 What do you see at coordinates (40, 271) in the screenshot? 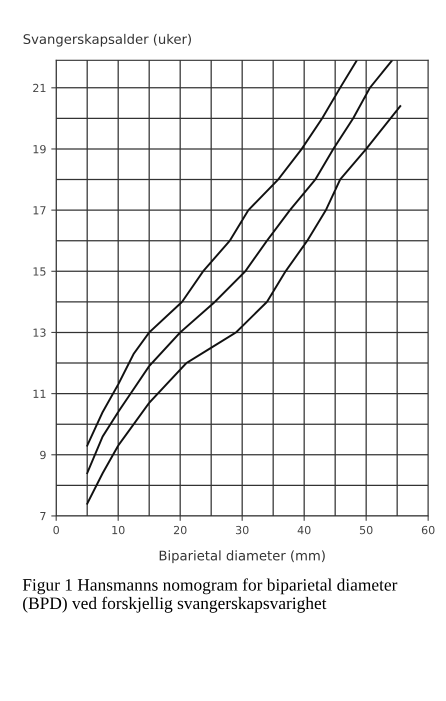
I see `y-tick-label: 15` at bounding box center [40, 271].